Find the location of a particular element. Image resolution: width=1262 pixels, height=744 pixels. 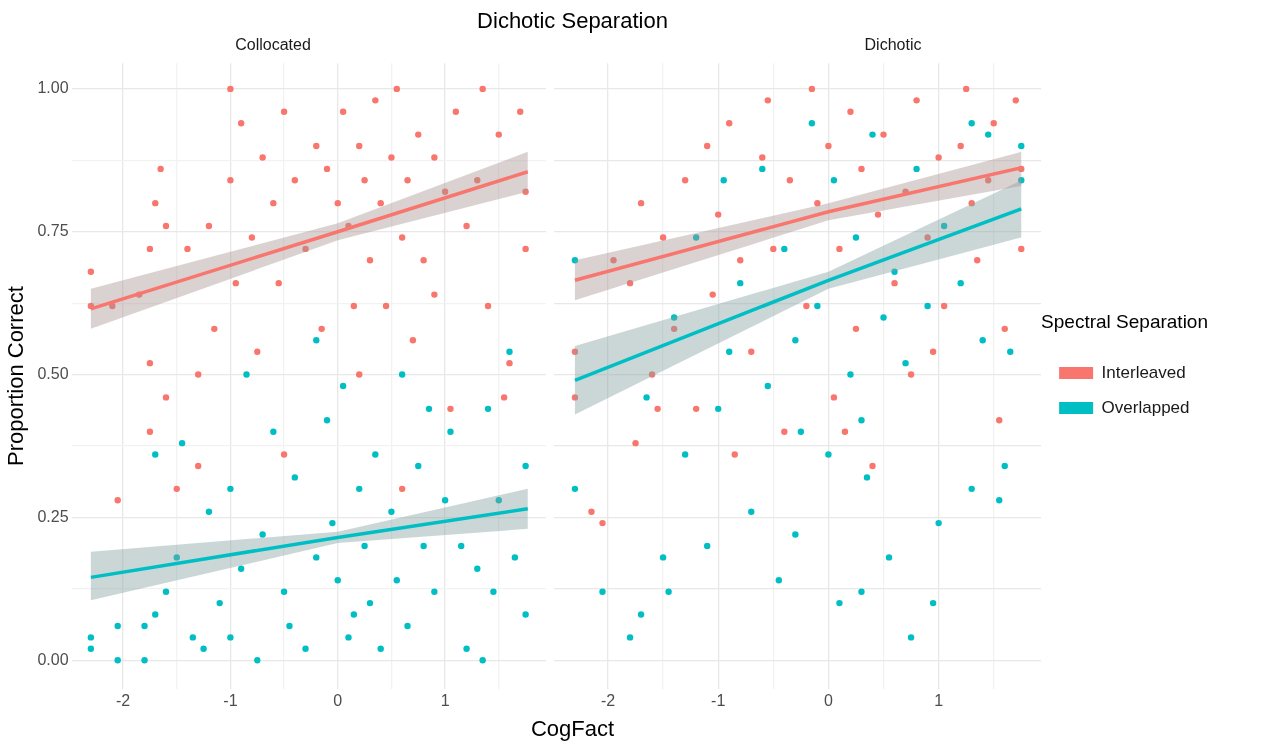

chart-title: Dichotic Separation is located at coordinates (572, 21).